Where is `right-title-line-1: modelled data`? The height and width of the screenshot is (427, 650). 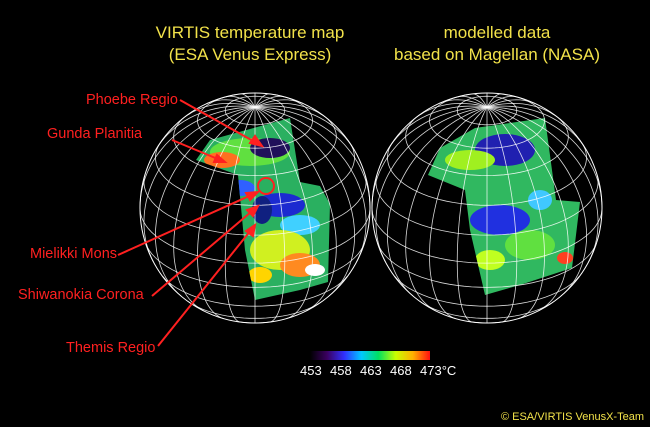 right-title-line-1: modelled data is located at coordinates (497, 32).